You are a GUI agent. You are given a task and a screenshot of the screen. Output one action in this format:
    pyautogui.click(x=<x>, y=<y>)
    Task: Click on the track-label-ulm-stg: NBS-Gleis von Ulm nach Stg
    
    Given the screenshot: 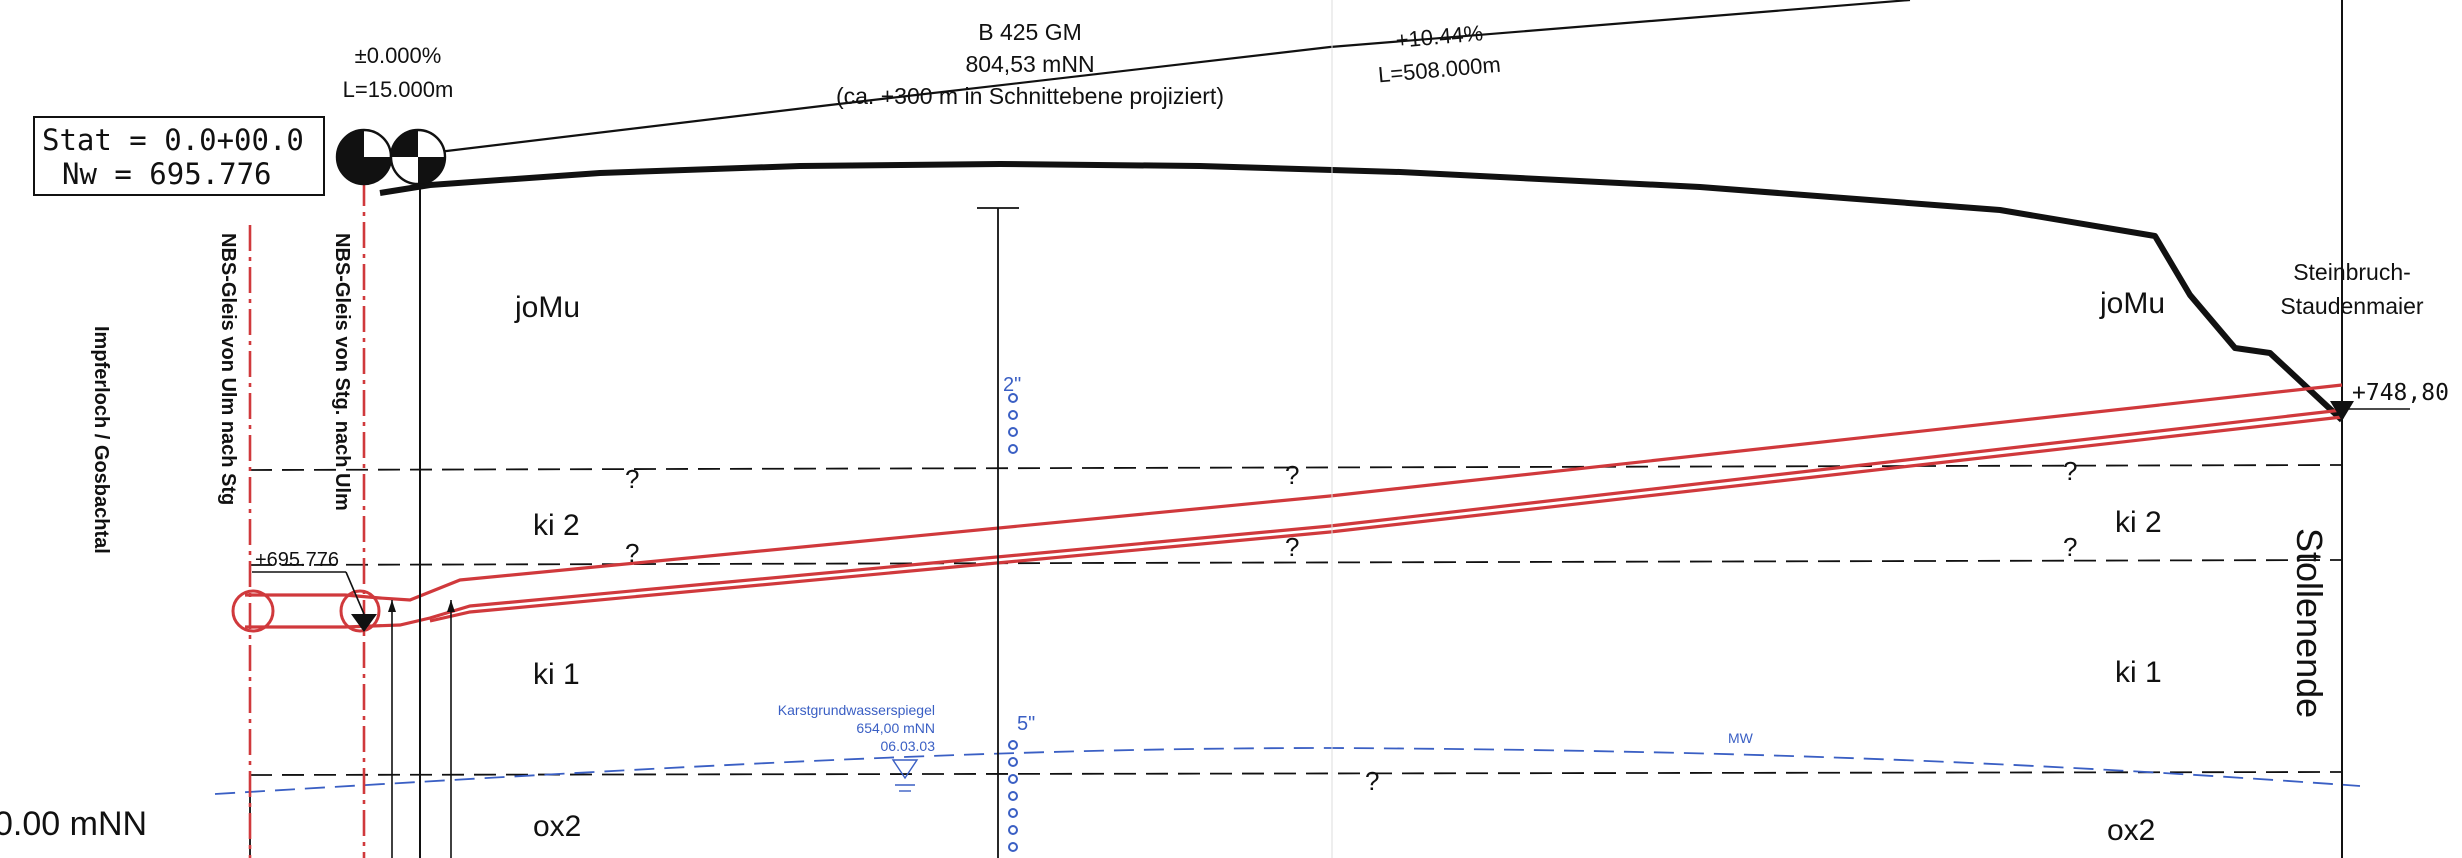 What is the action you would take?
    pyautogui.click(x=228, y=369)
    